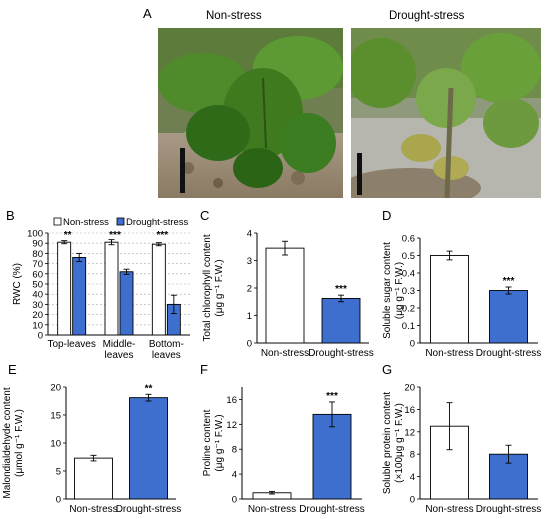  Describe the element at coordinates (408, 274) in the screenshot. I see `y-tick-label: 0.4` at that location.